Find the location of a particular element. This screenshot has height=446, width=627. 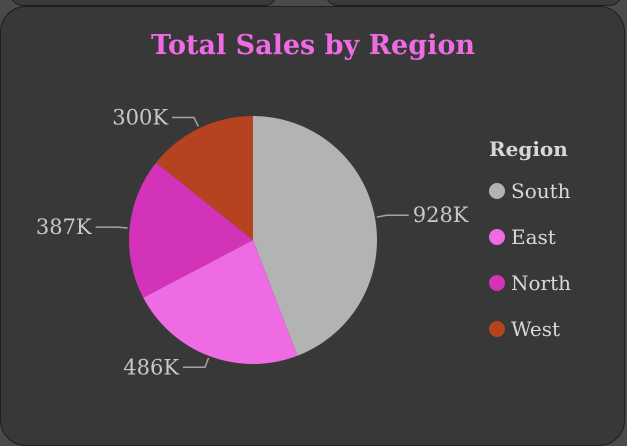

legend-item-west: West is located at coordinates (530, 329).